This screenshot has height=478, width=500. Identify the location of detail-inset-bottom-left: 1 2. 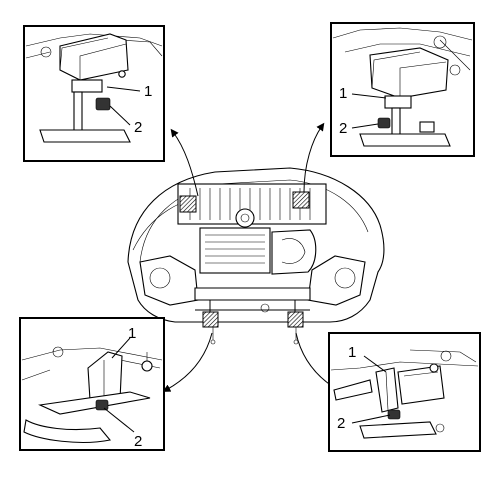
(92, 384).